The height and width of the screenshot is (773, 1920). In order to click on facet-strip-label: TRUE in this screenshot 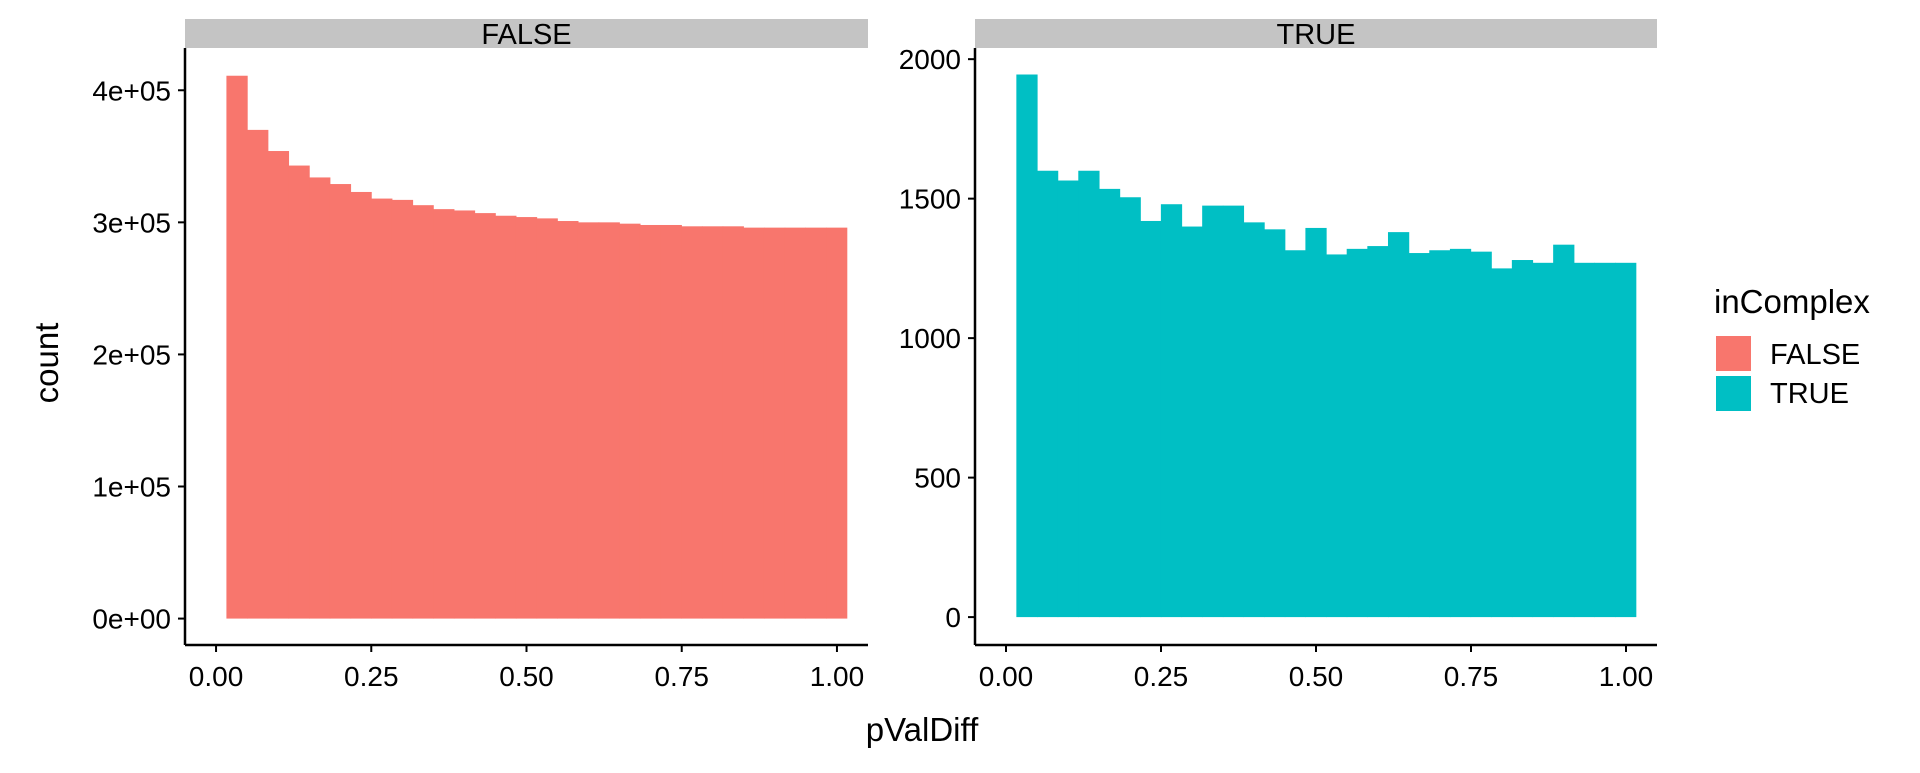, I will do `click(1316, 35)`.